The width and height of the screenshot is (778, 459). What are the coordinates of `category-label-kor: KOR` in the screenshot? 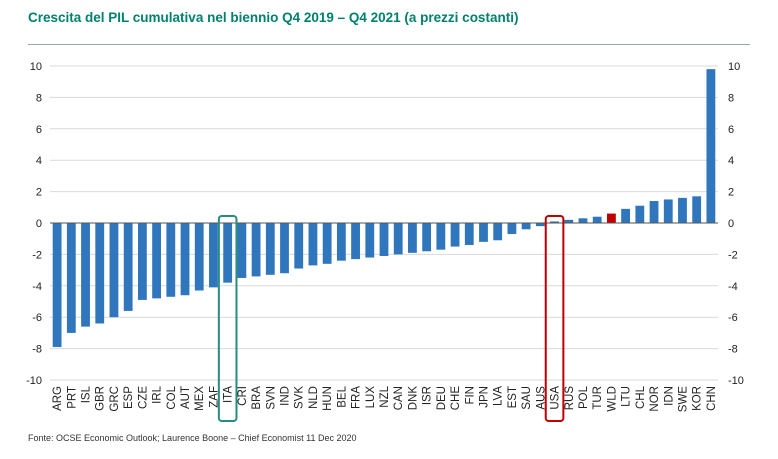 It's located at (698, 398).